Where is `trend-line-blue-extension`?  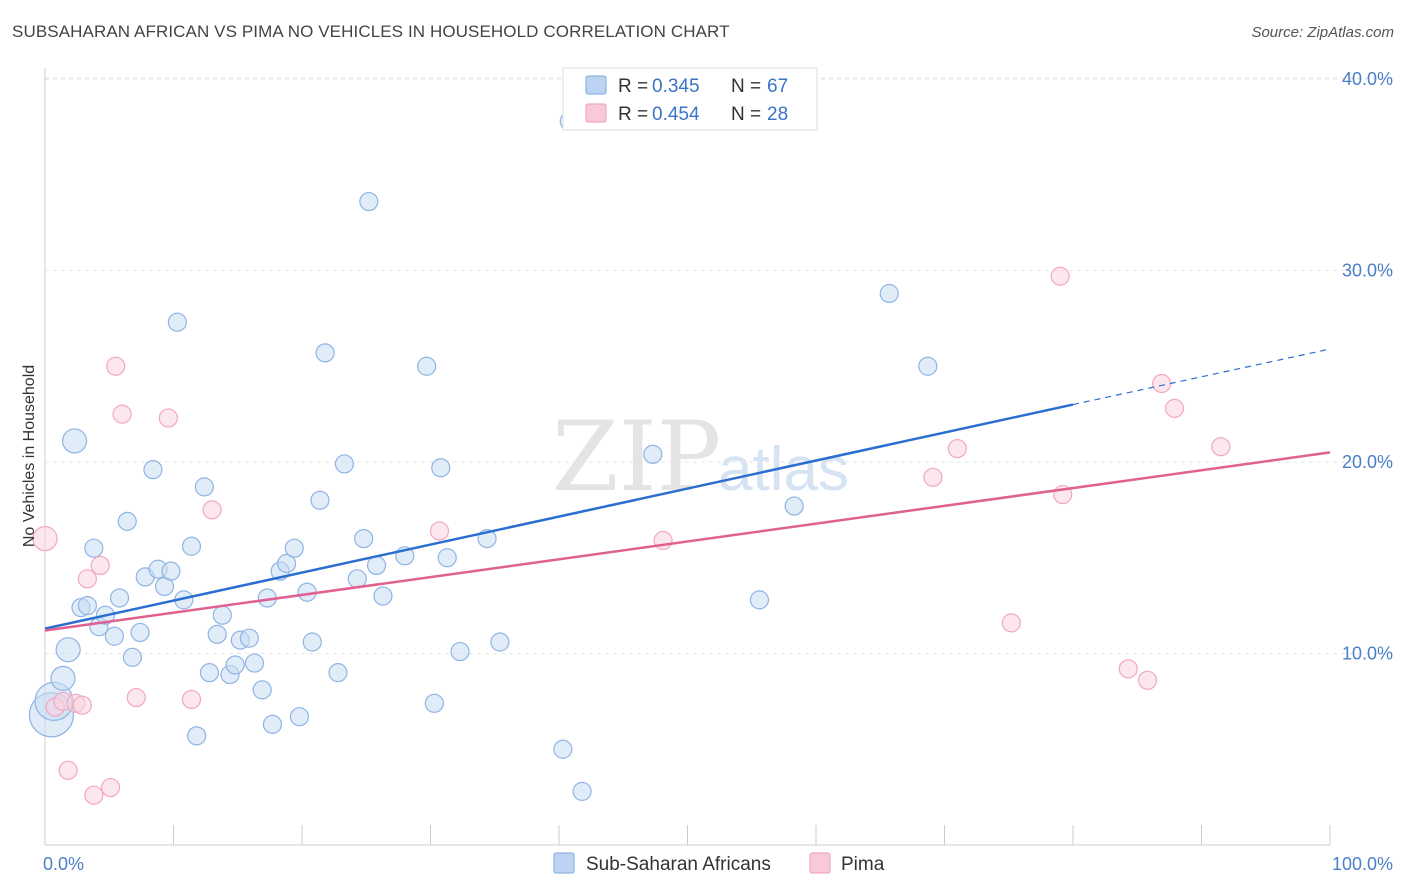 trend-line-blue-extension is located at coordinates (1201, 377).